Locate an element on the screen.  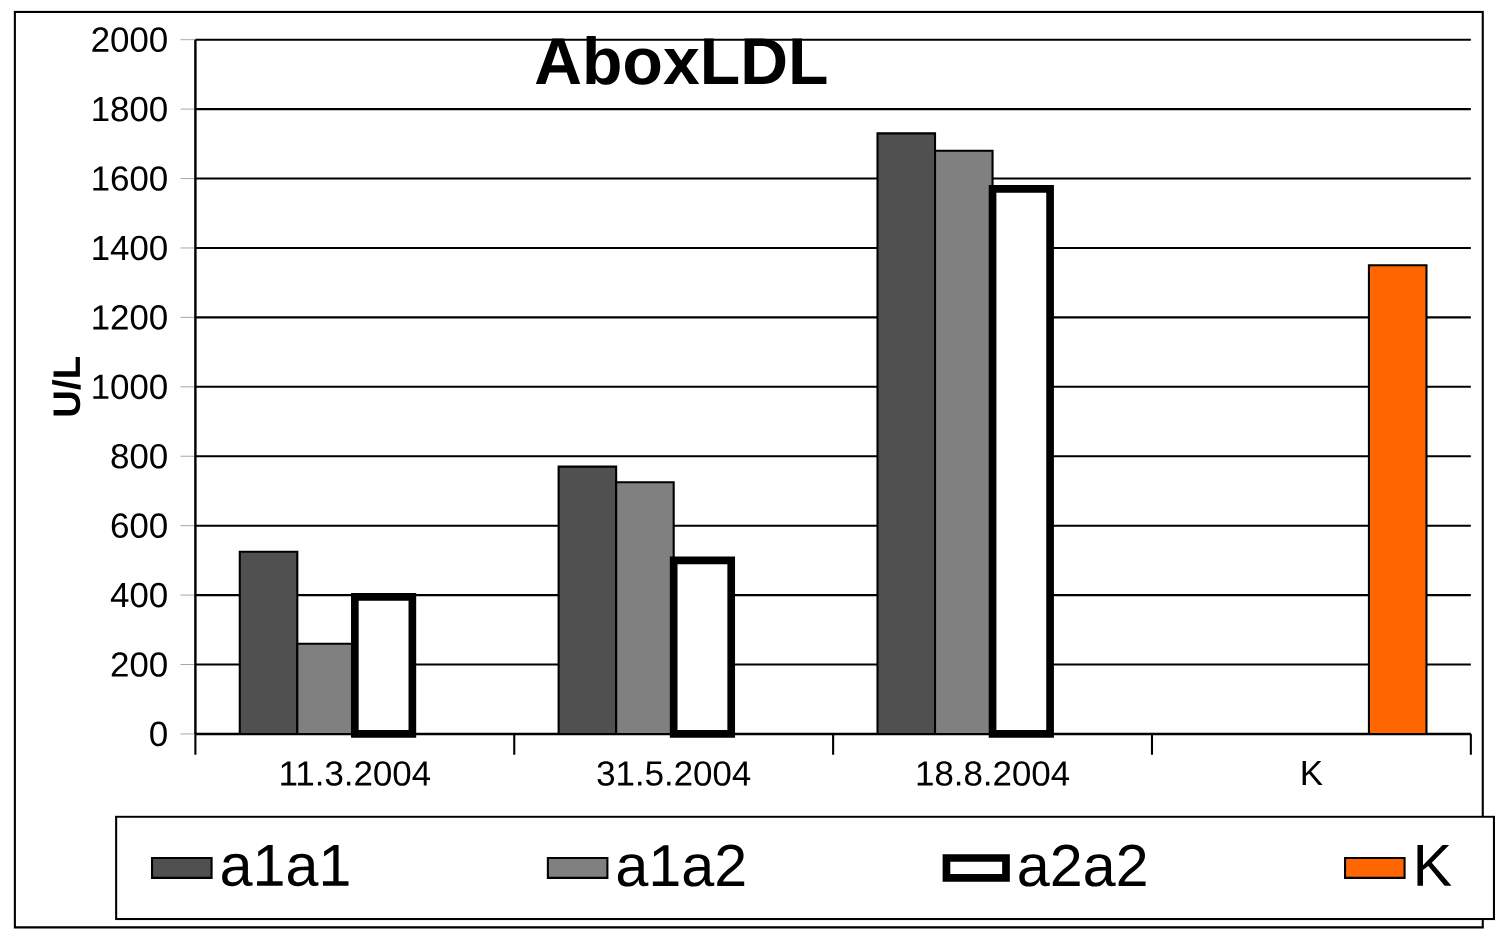
y-tick-label: 200 is located at coordinates (139, 664).